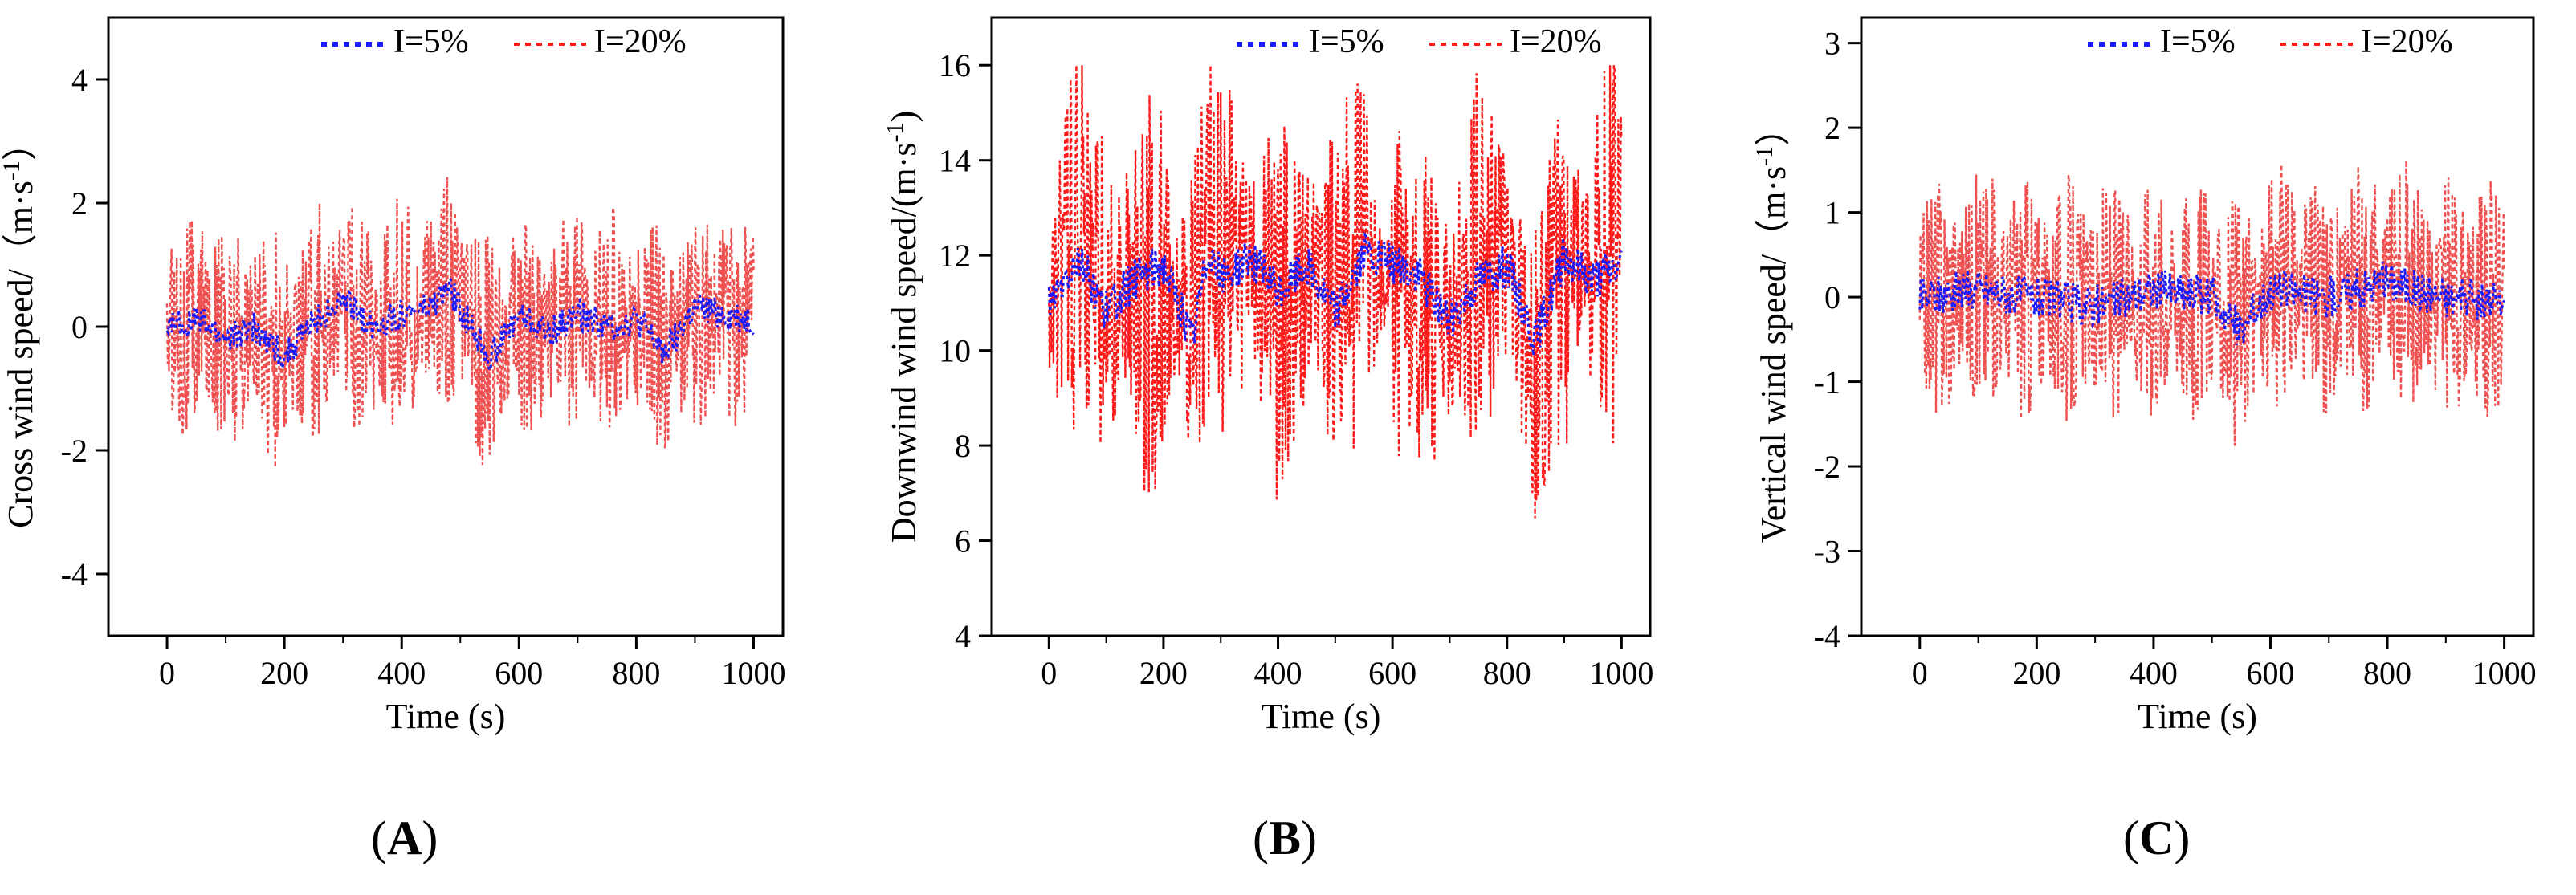  What do you see at coordinates (1827, 382) in the screenshot?
I see `y-tick-label: -1` at bounding box center [1827, 382].